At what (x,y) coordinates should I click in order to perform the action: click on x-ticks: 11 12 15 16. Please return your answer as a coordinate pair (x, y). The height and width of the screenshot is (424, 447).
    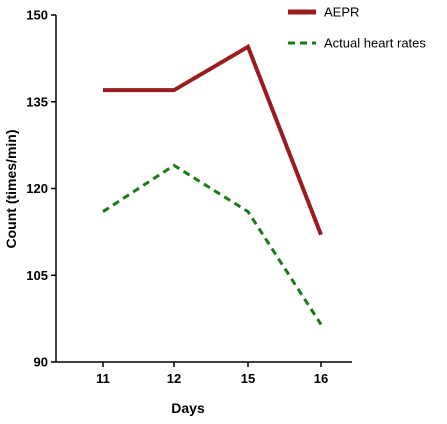
    Looking at the image, I should click on (212, 374).